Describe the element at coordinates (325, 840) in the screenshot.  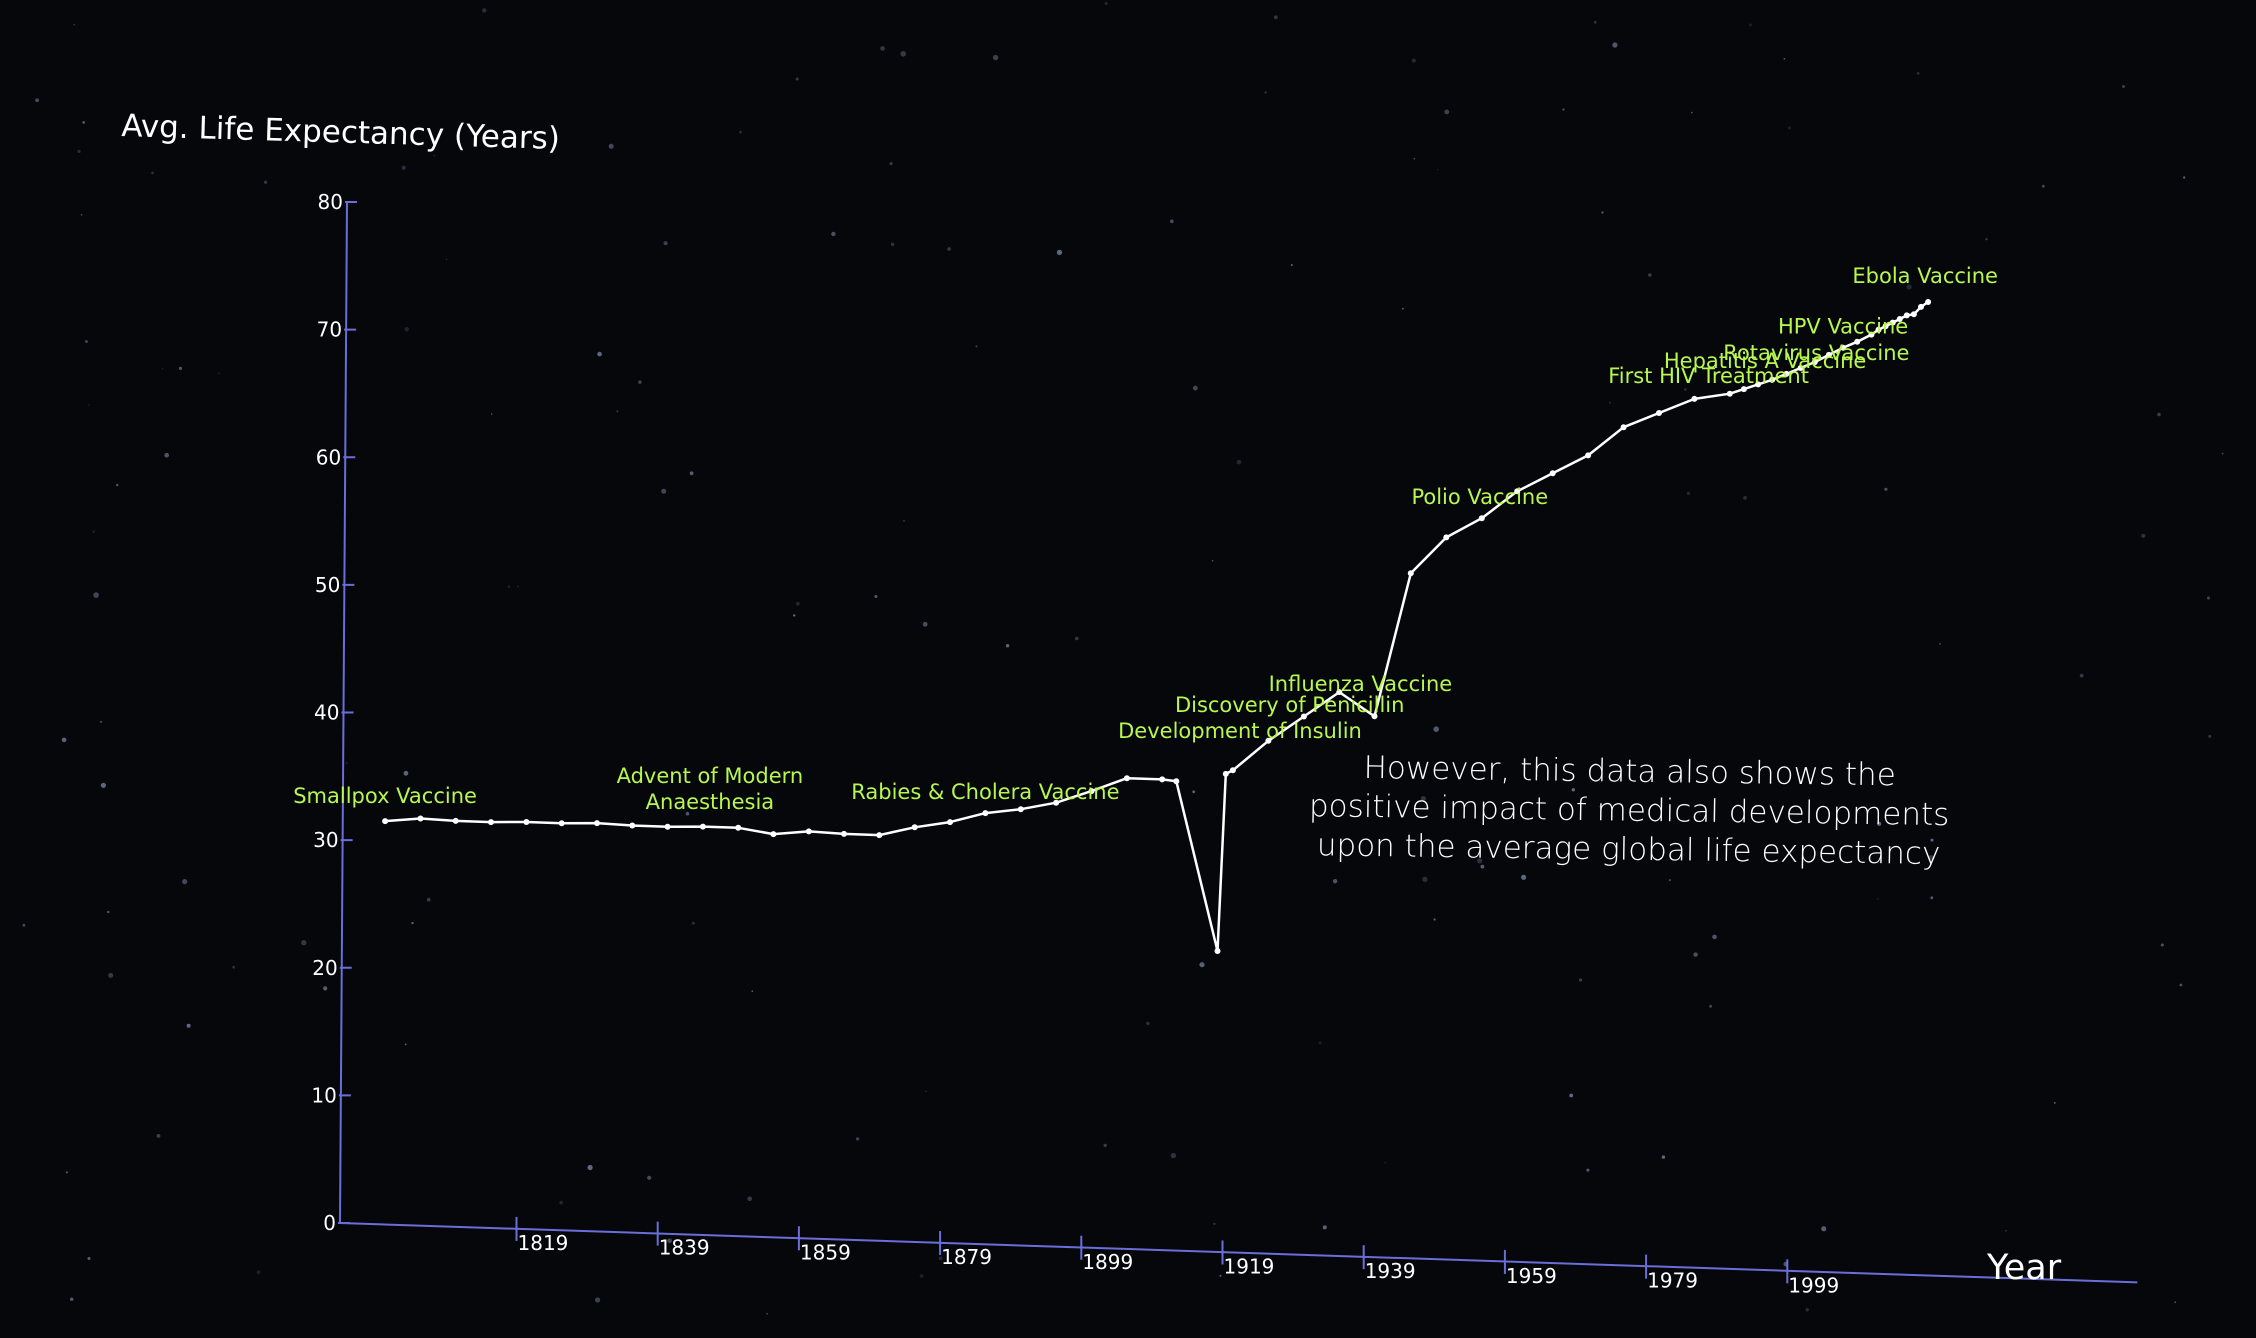
I see `y-tick-label: 30` at that location.